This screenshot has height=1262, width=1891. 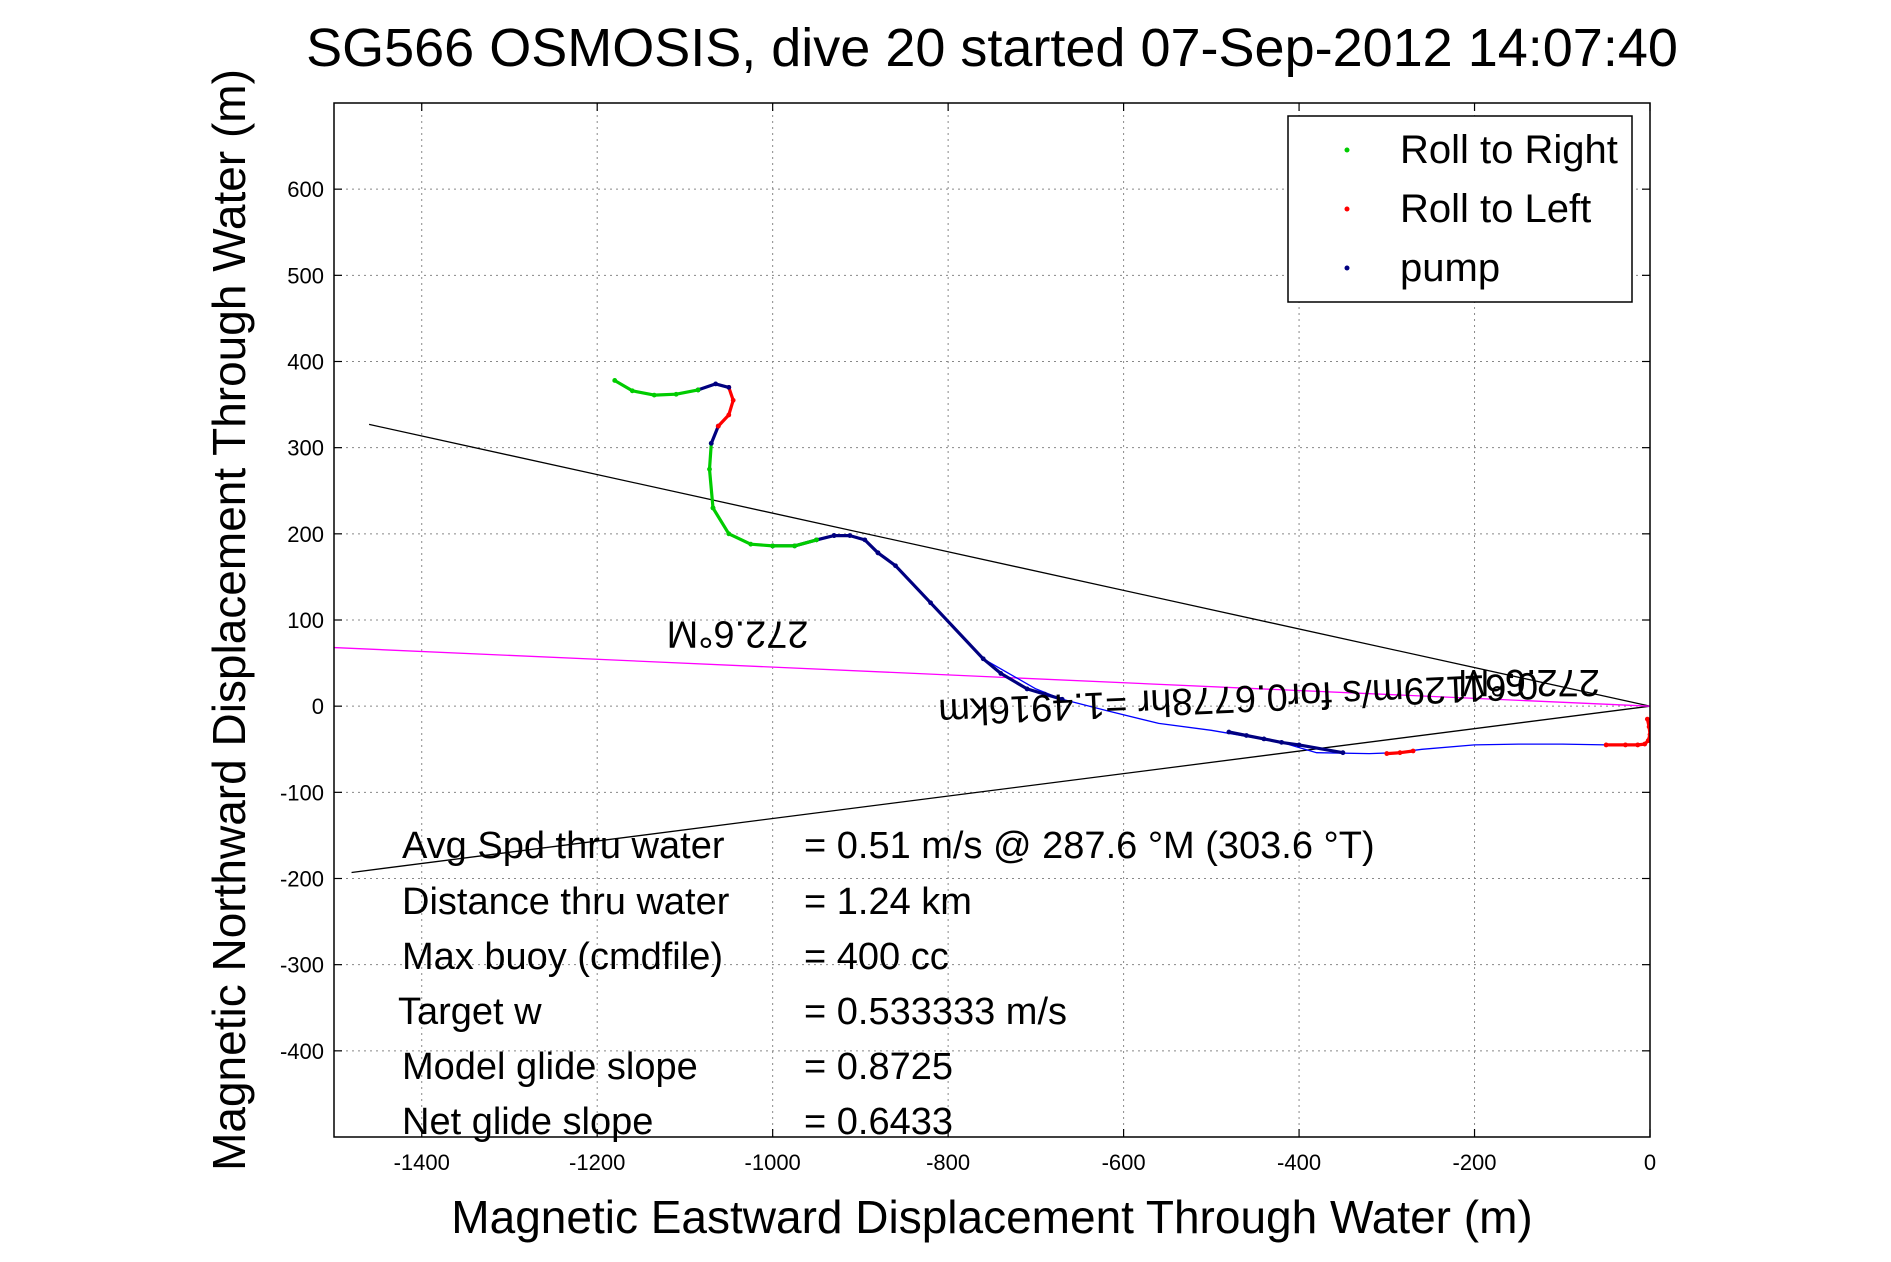 What do you see at coordinates (948, 1162) in the screenshot?
I see `x-tick-label: -800` at bounding box center [948, 1162].